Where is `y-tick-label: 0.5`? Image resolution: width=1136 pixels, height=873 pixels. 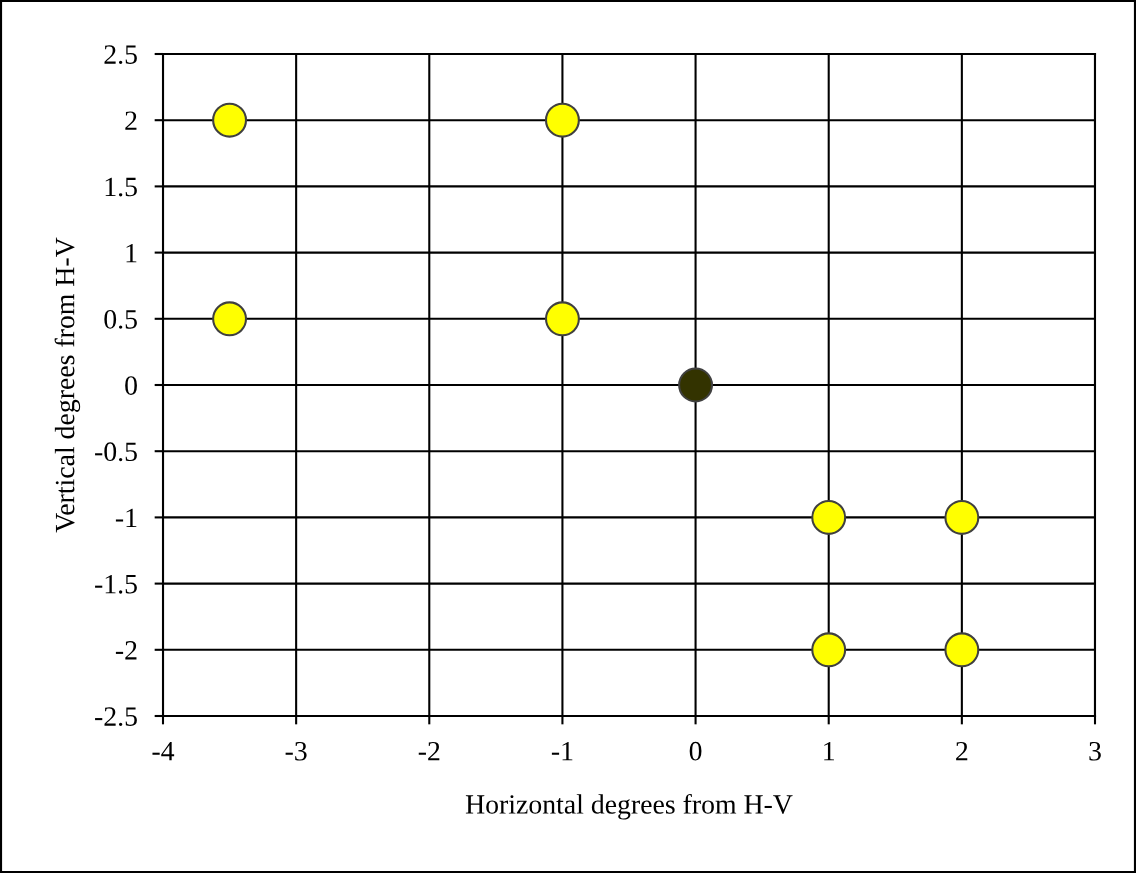
y-tick-label: 0.5 is located at coordinates (120, 319).